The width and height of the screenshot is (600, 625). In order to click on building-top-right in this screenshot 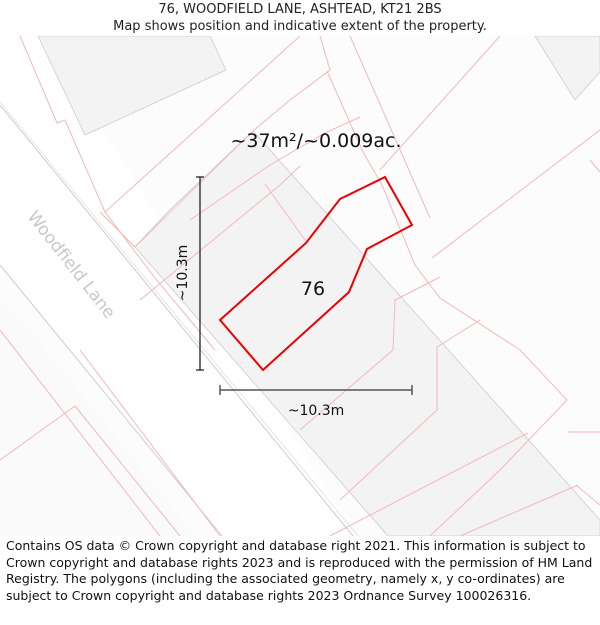, I will do `click(567, 68)`.